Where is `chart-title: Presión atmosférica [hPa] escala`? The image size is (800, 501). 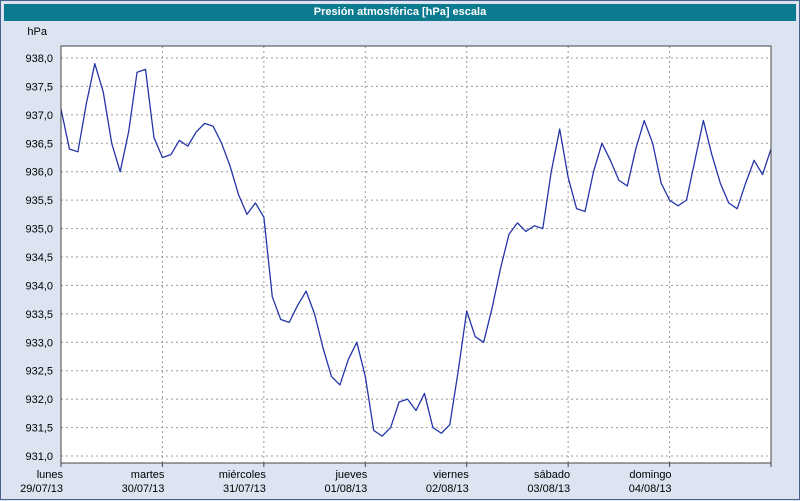 chart-title: Presión atmosférica [hPa] escala is located at coordinates (400, 12).